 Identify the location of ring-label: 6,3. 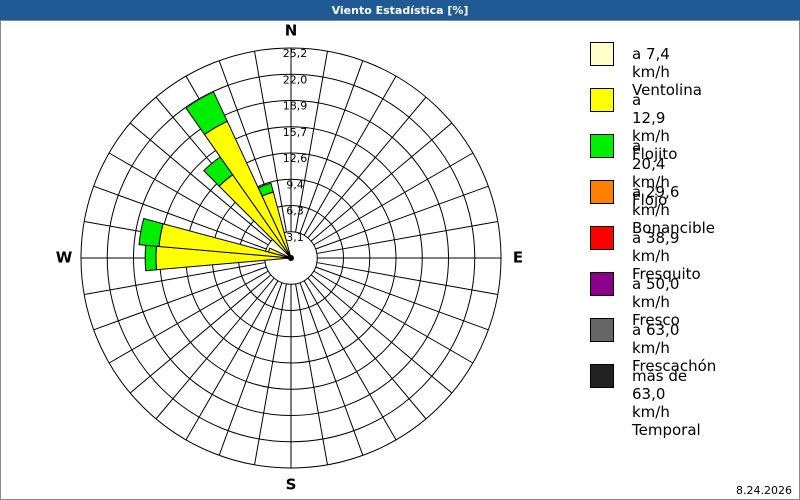
(295, 211).